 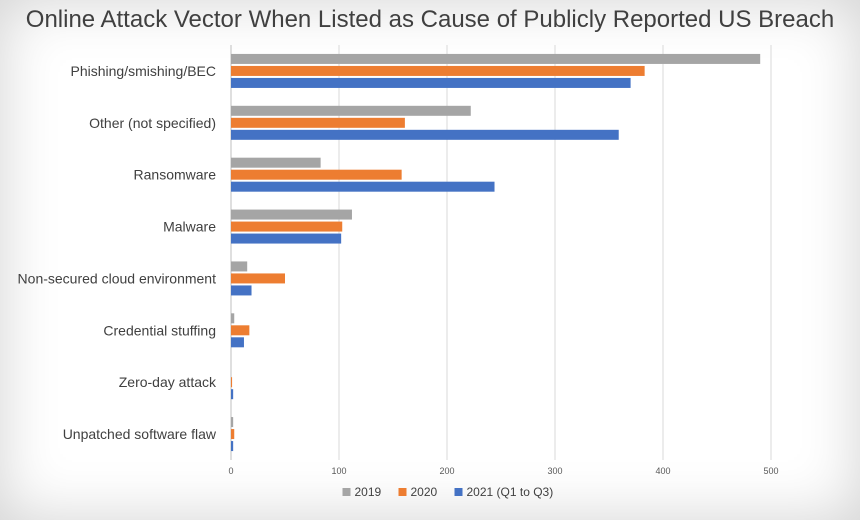 What do you see at coordinates (168, 382) in the screenshot?
I see `category-label: Zero-day attack` at bounding box center [168, 382].